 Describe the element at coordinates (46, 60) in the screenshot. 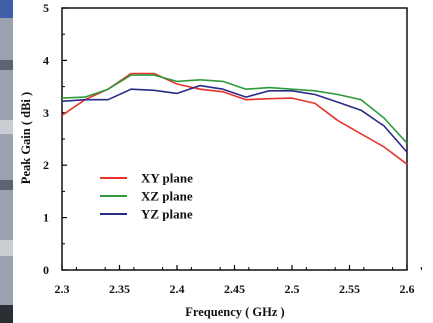

I see `y-tick-label: 4` at that location.